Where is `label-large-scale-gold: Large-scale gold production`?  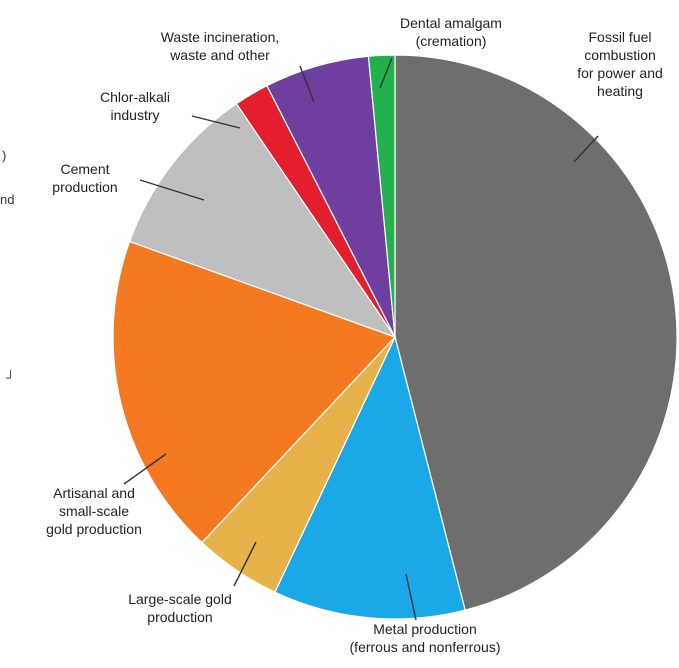 label-large-scale-gold: Large-scale gold production is located at coordinates (180, 608).